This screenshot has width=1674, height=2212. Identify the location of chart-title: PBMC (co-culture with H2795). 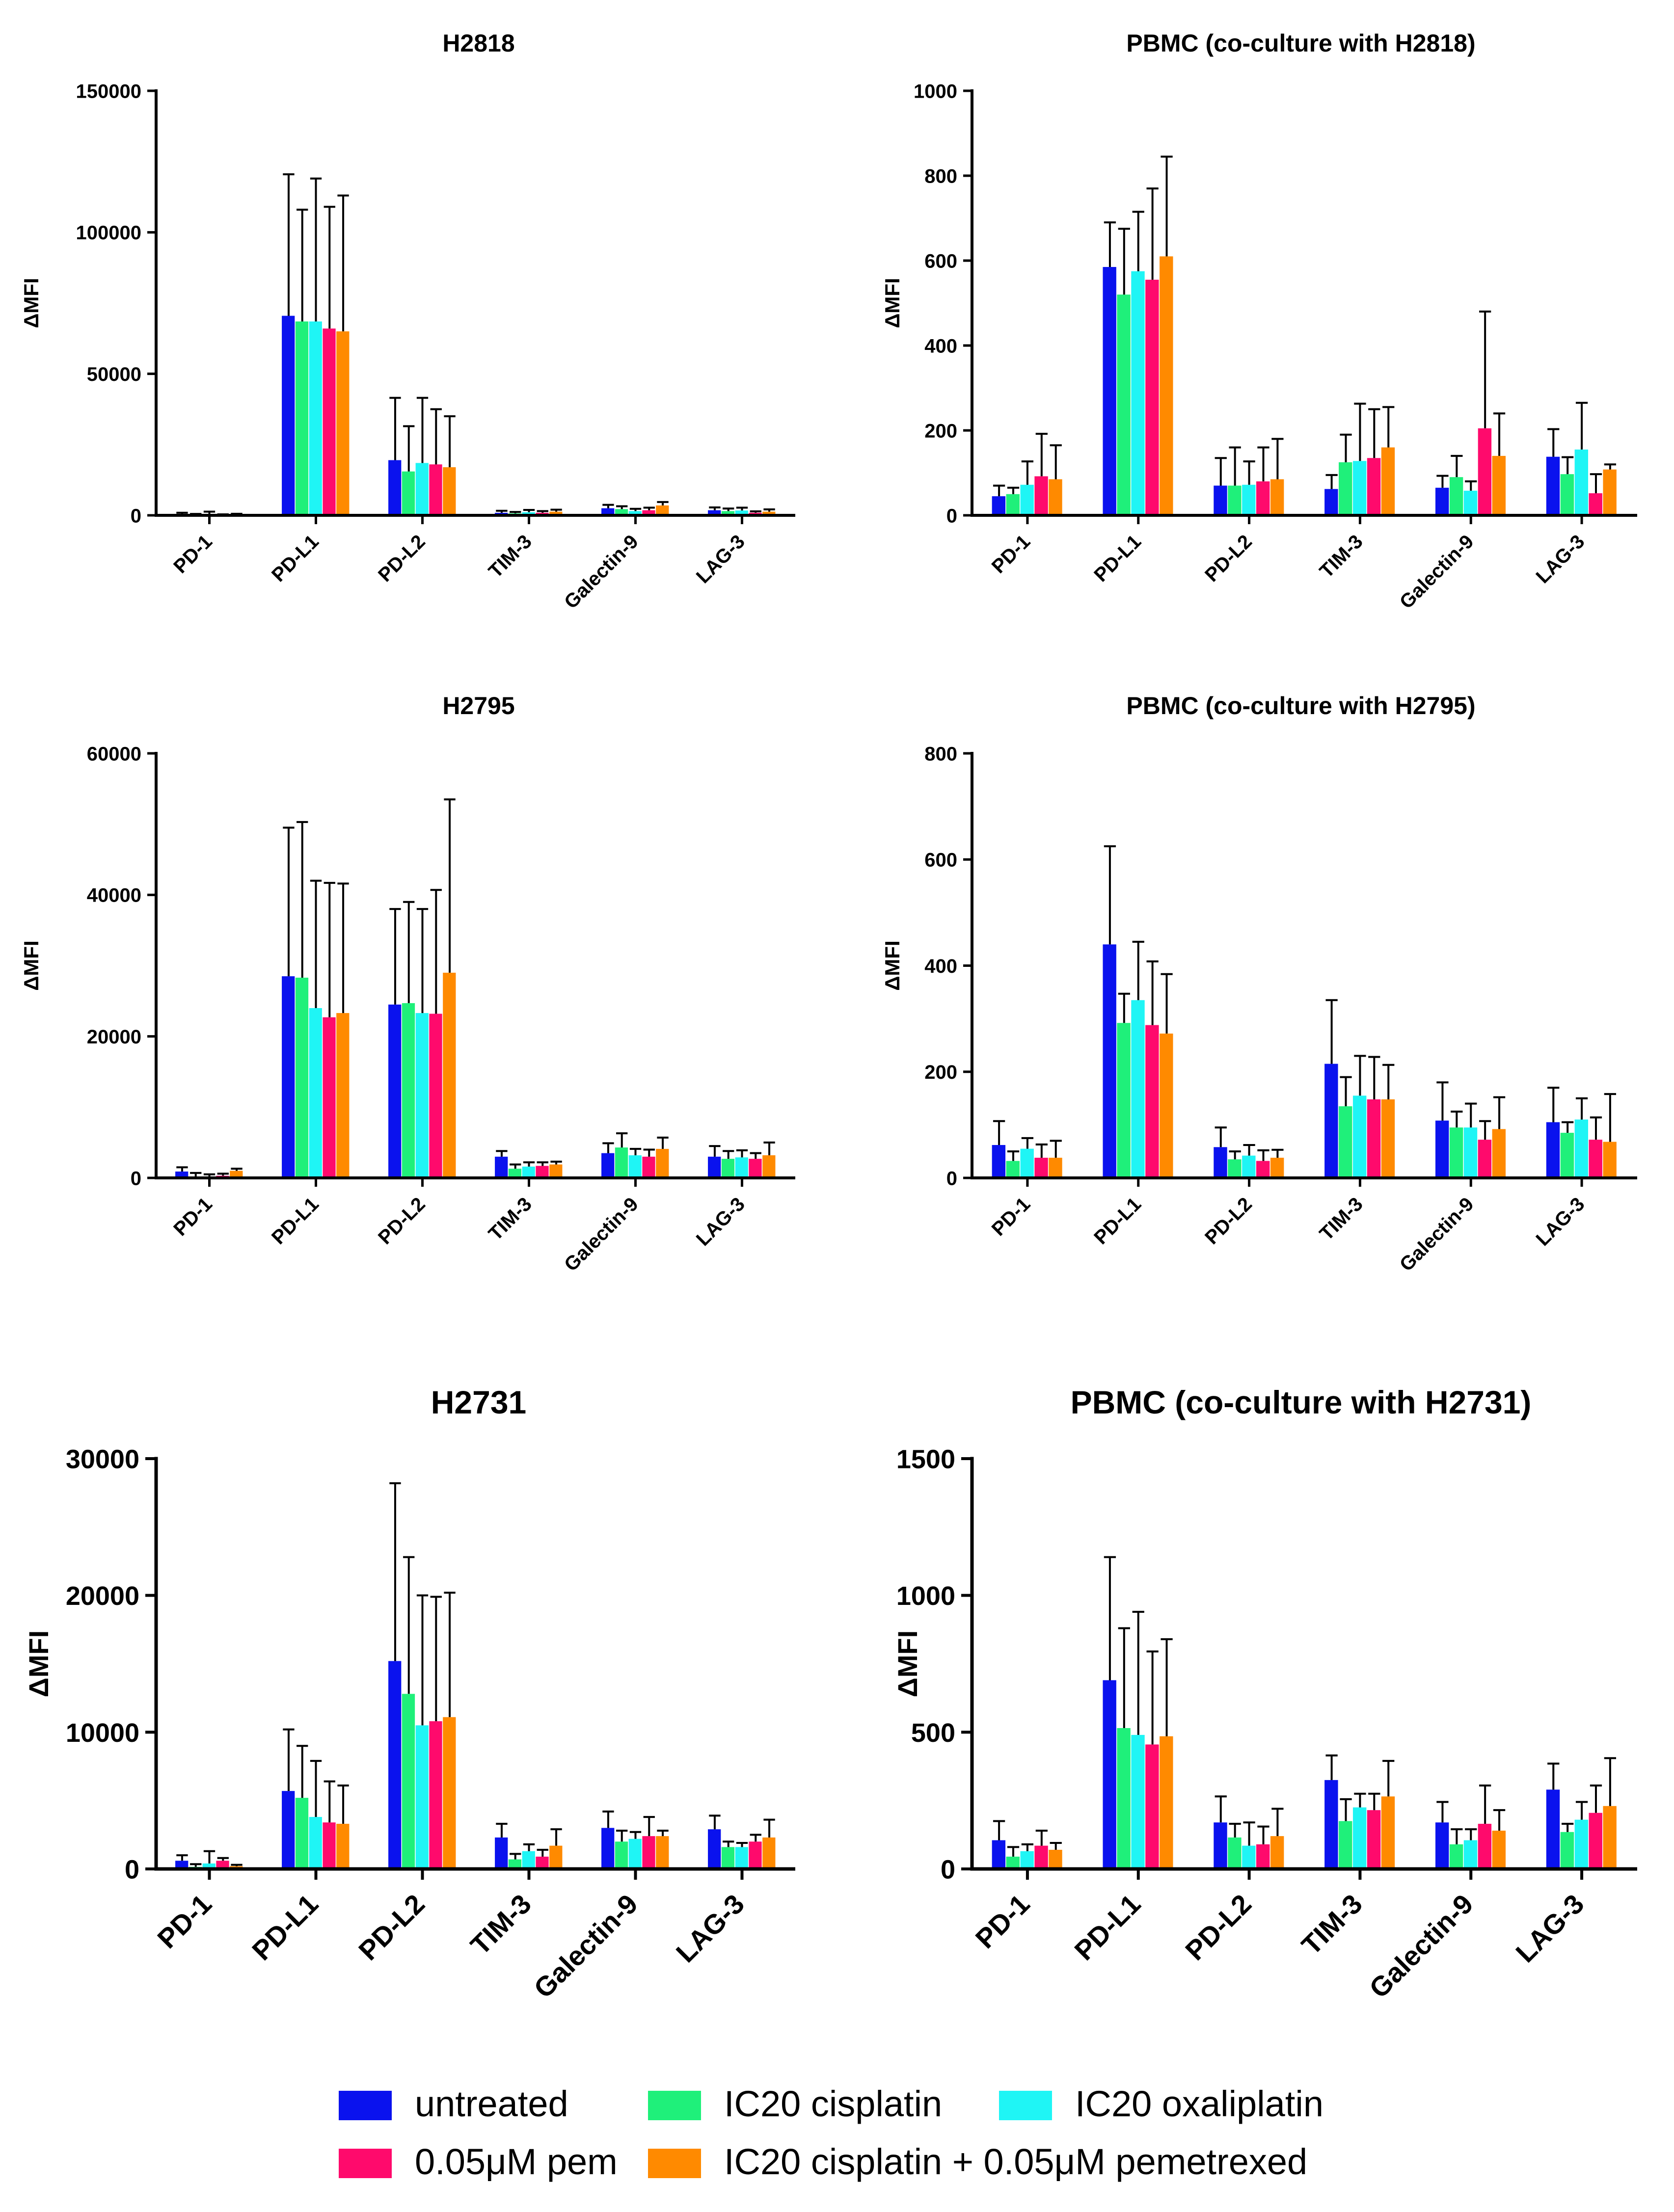
(1301, 706).